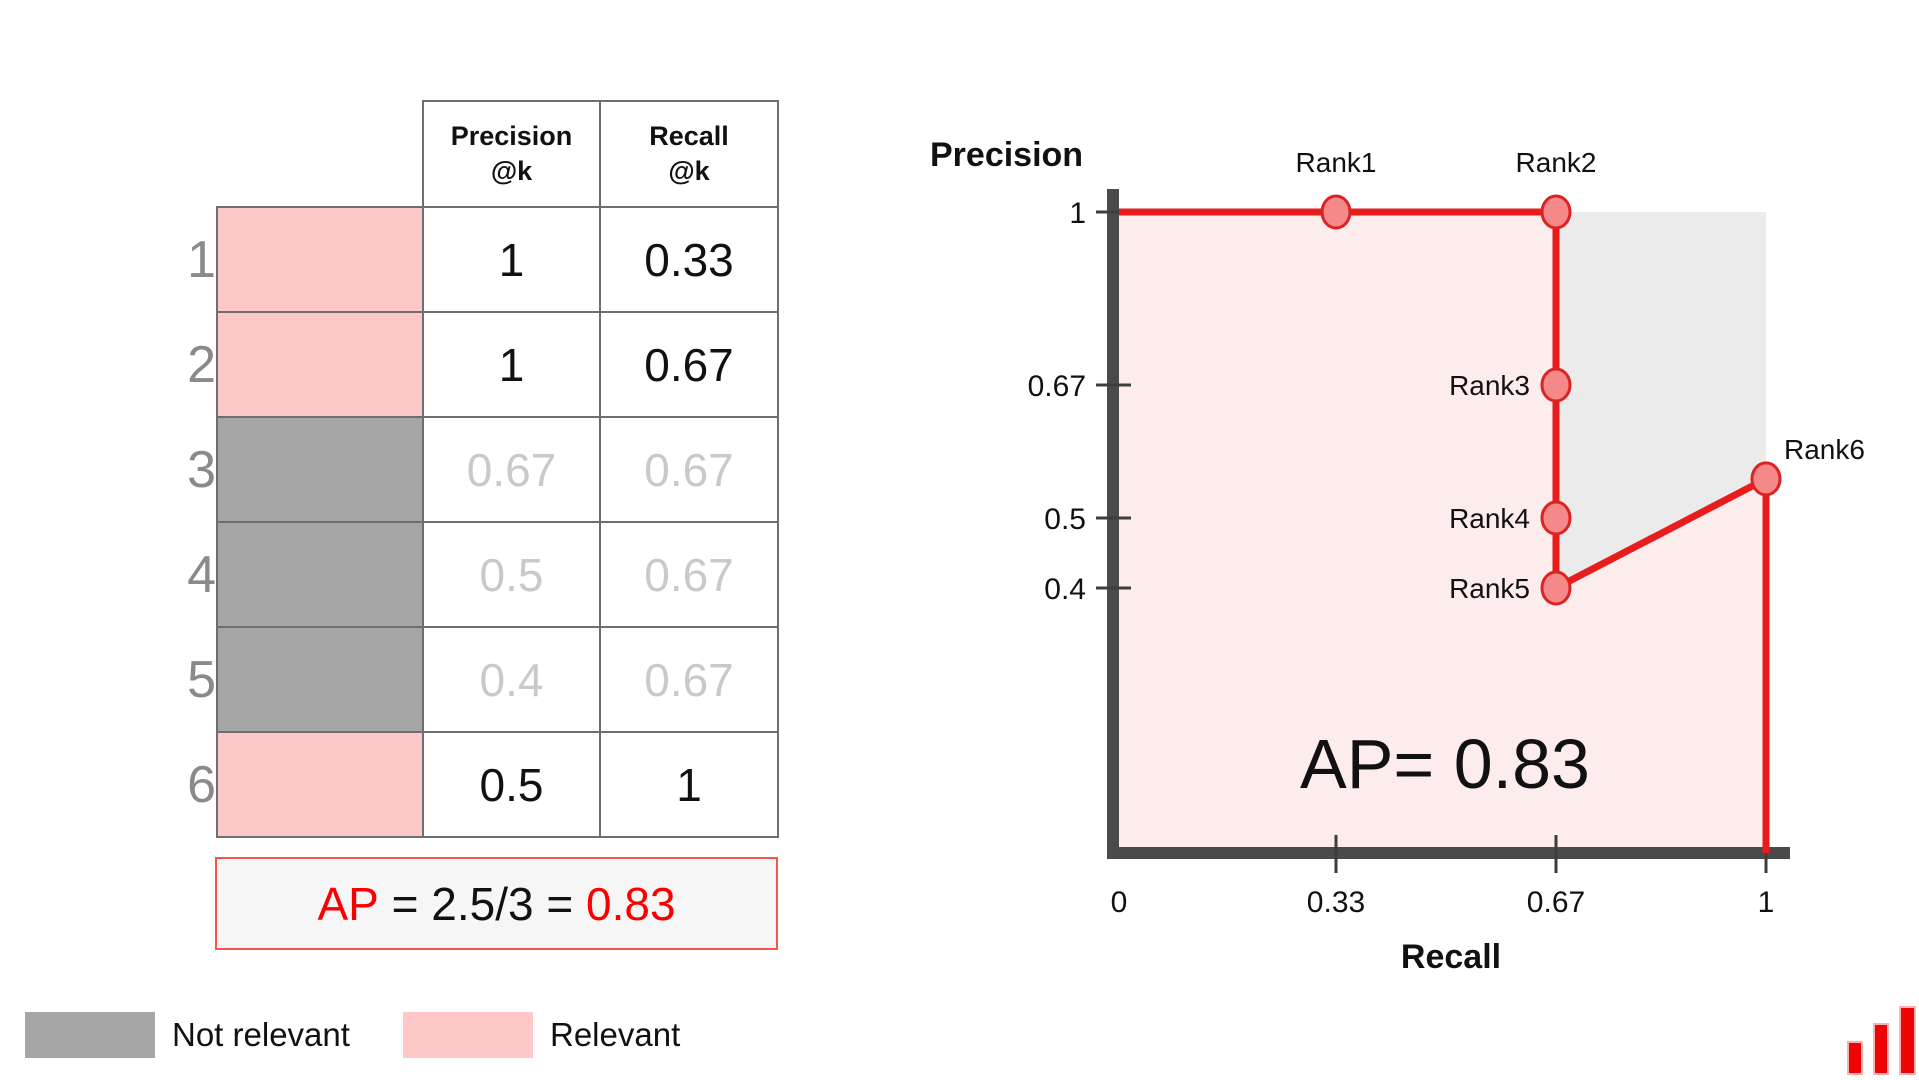 The image size is (1919, 1080). Describe the element at coordinates (1451, 957) in the screenshot. I see `x-axis-title: Recall` at that location.